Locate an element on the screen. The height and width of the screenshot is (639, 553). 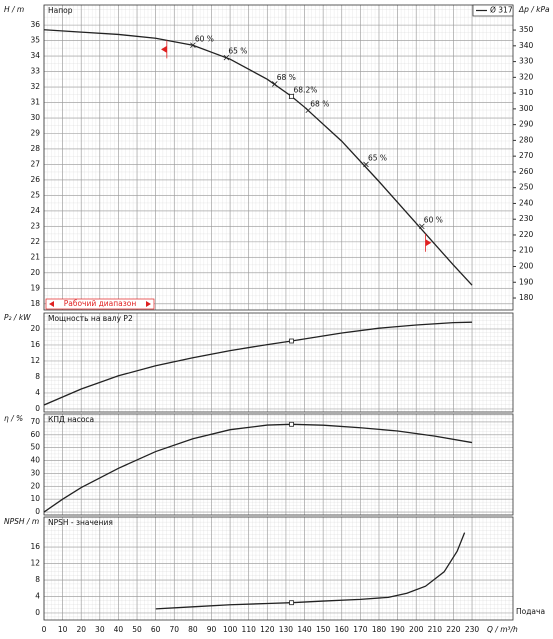
y2-tick-label: 180 is located at coordinates (526, 297).